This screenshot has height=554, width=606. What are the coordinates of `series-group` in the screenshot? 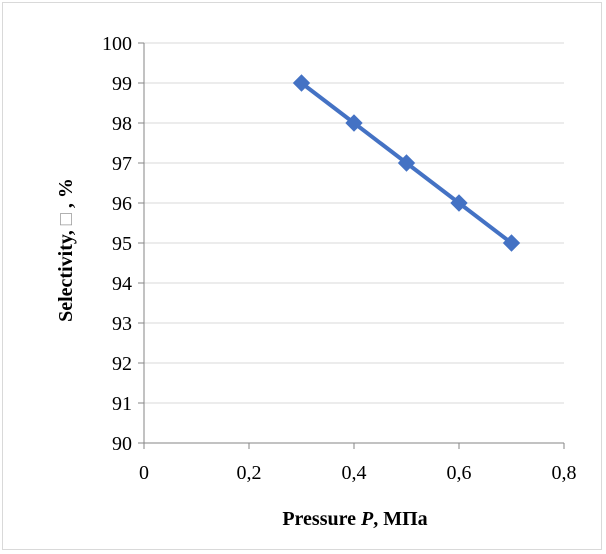 It's located at (406, 163).